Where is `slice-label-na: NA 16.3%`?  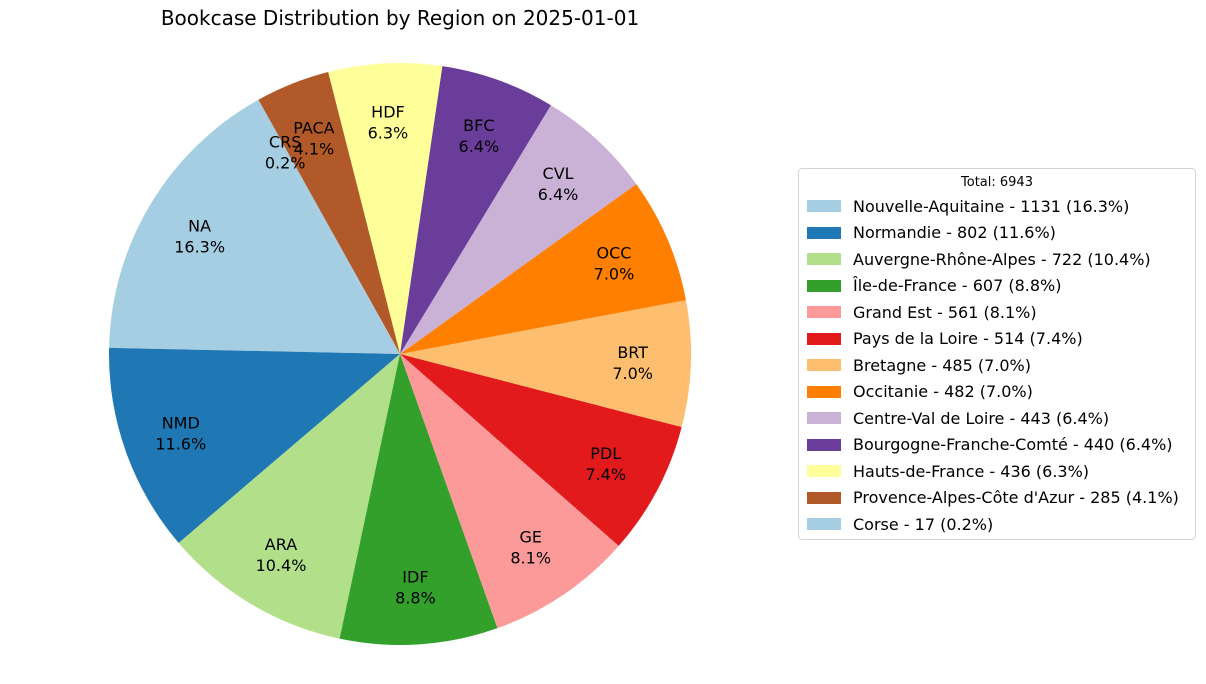
slice-label-na: NA 16.3% is located at coordinates (199, 236).